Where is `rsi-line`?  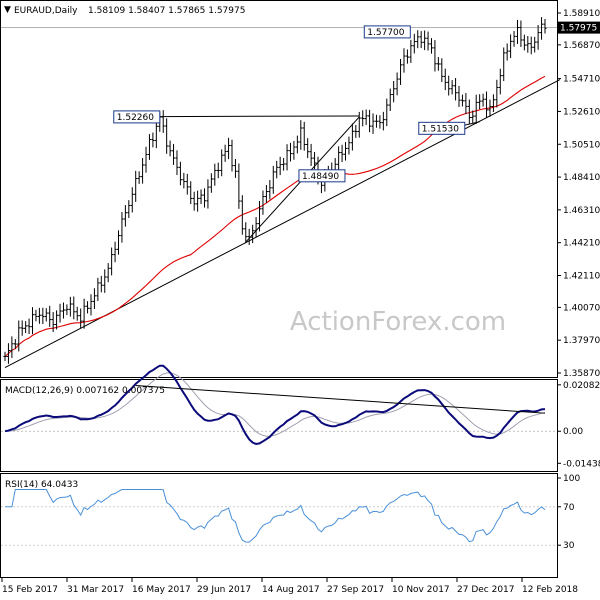 rsi-line is located at coordinates (279, 517).